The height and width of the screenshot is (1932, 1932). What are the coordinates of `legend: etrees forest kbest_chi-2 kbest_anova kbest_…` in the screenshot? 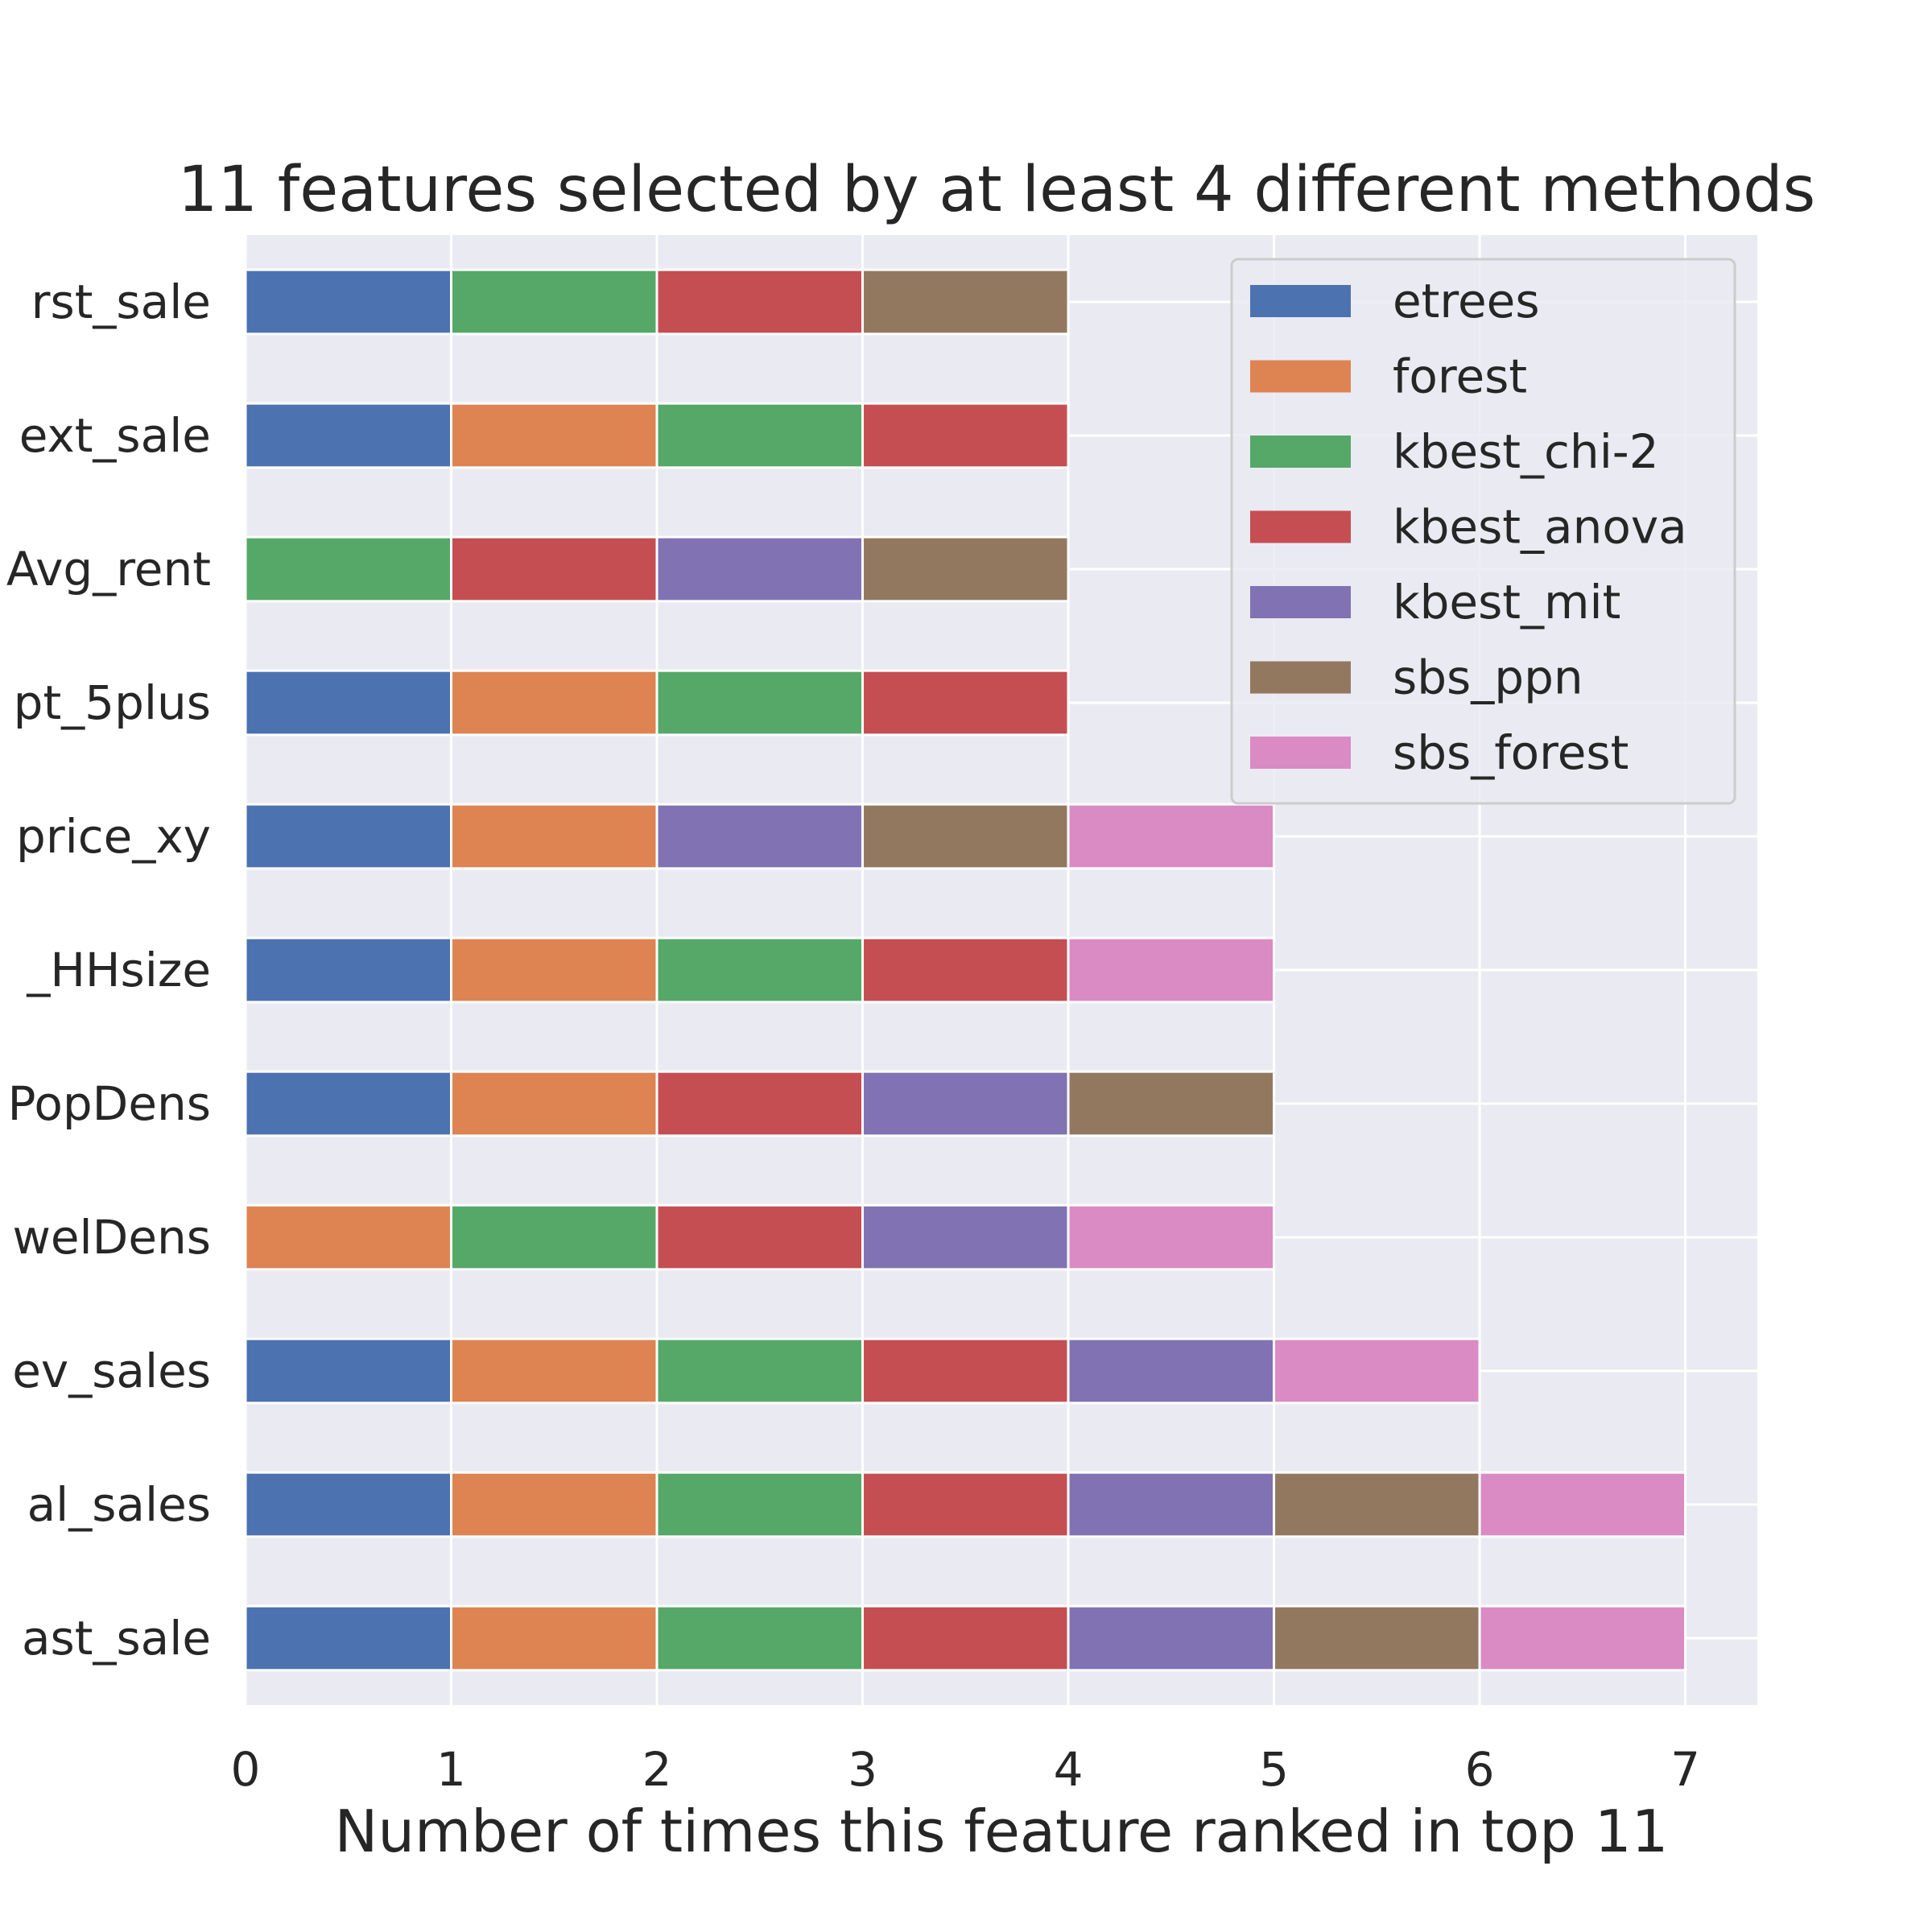 It's located at (1483, 531).